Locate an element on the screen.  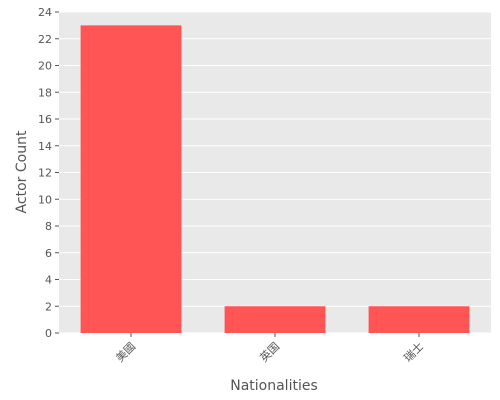
y-tick-label: 18 is located at coordinates (45, 92).